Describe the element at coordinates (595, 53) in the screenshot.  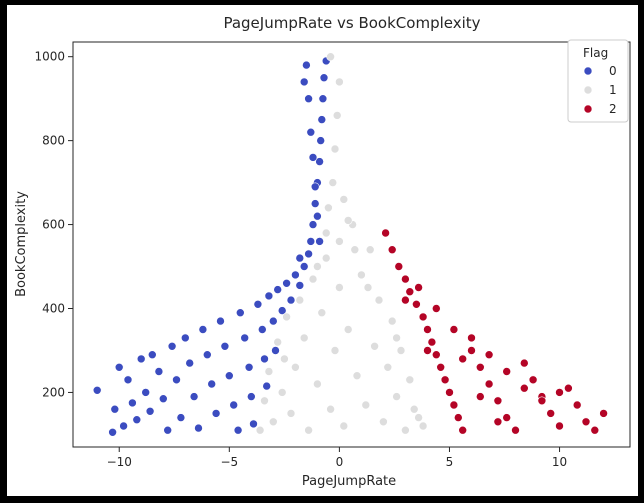
I see `legend-title: Flag` at that location.